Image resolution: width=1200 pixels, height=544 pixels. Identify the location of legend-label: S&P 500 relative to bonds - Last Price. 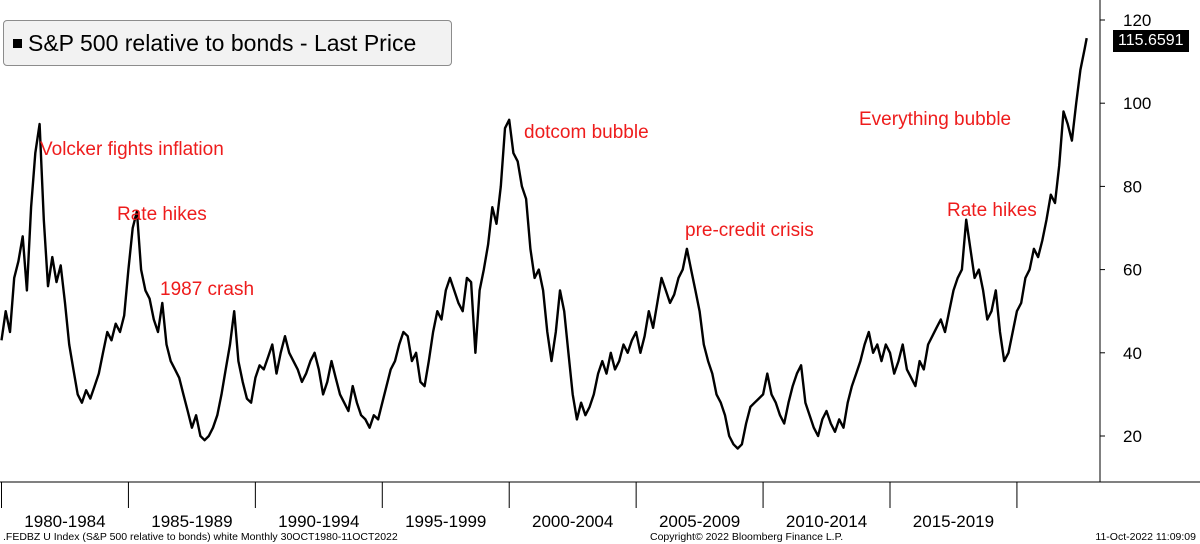
(222, 42).